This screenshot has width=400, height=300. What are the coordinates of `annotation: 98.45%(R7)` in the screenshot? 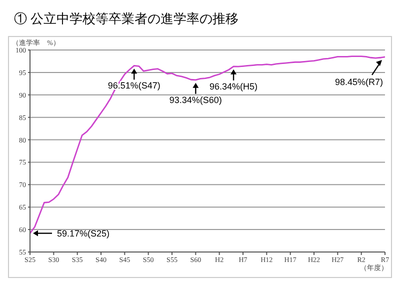 It's located at (358, 81).